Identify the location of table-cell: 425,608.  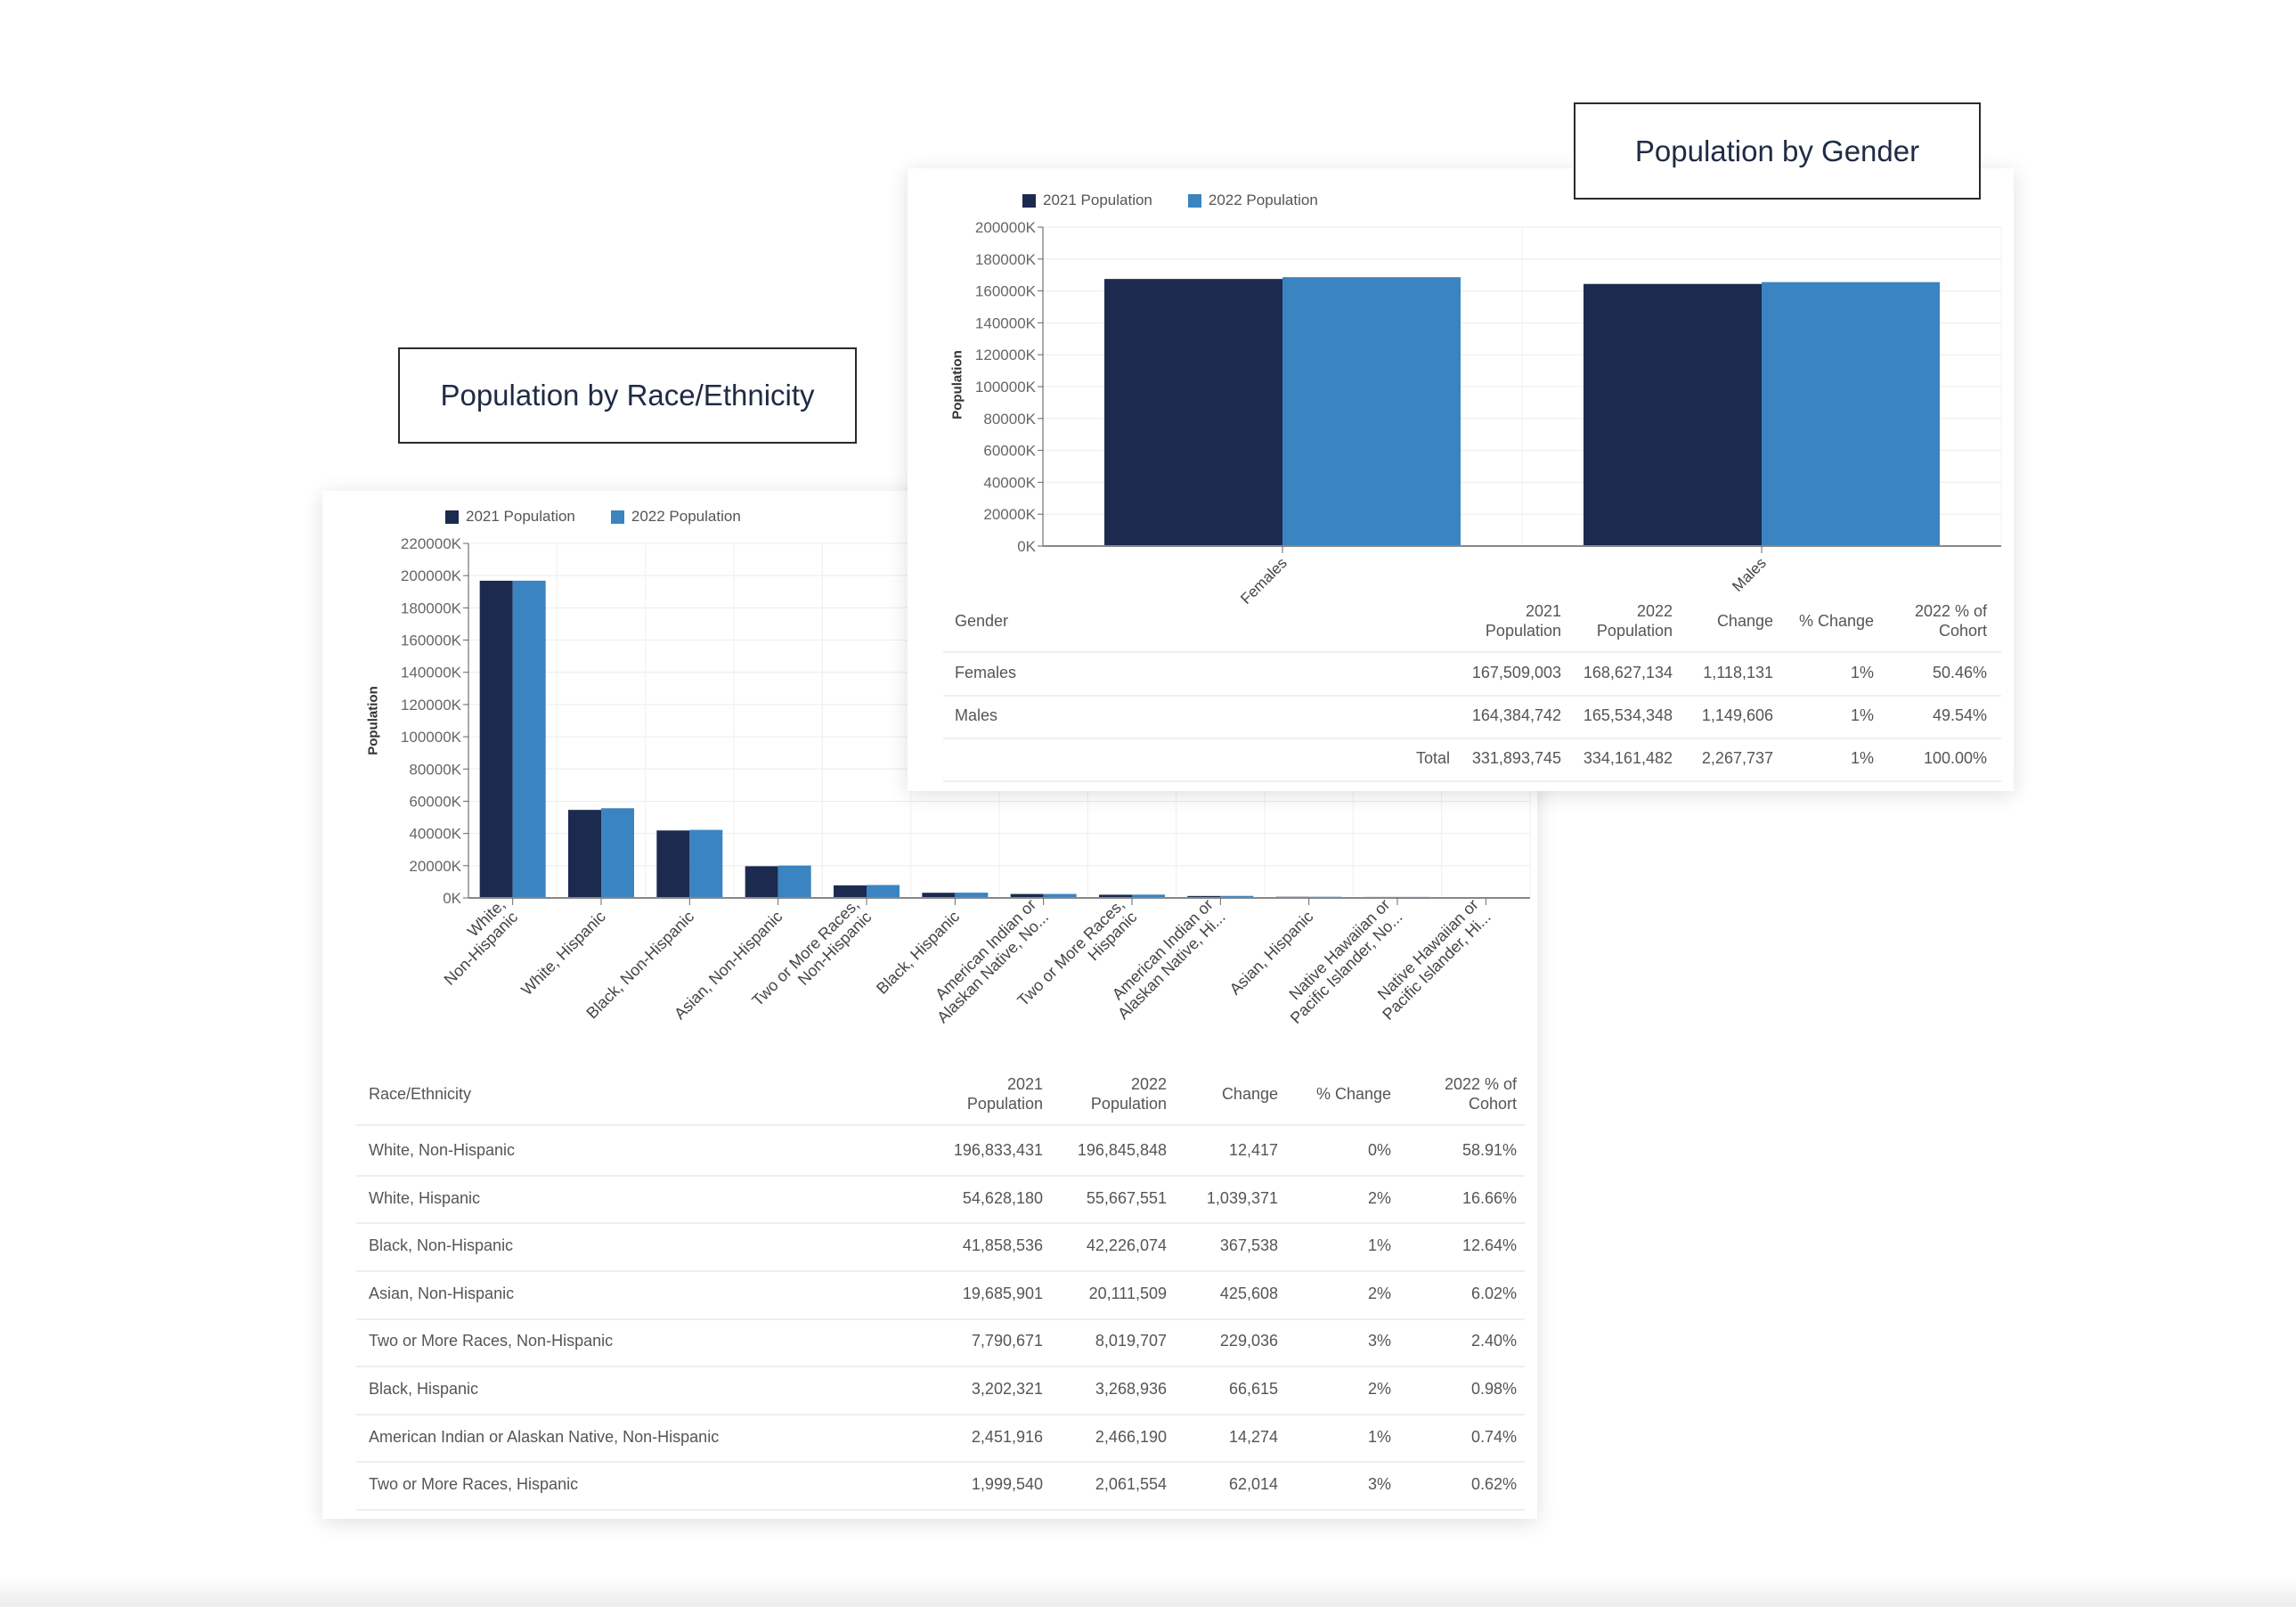
(1248, 1293).